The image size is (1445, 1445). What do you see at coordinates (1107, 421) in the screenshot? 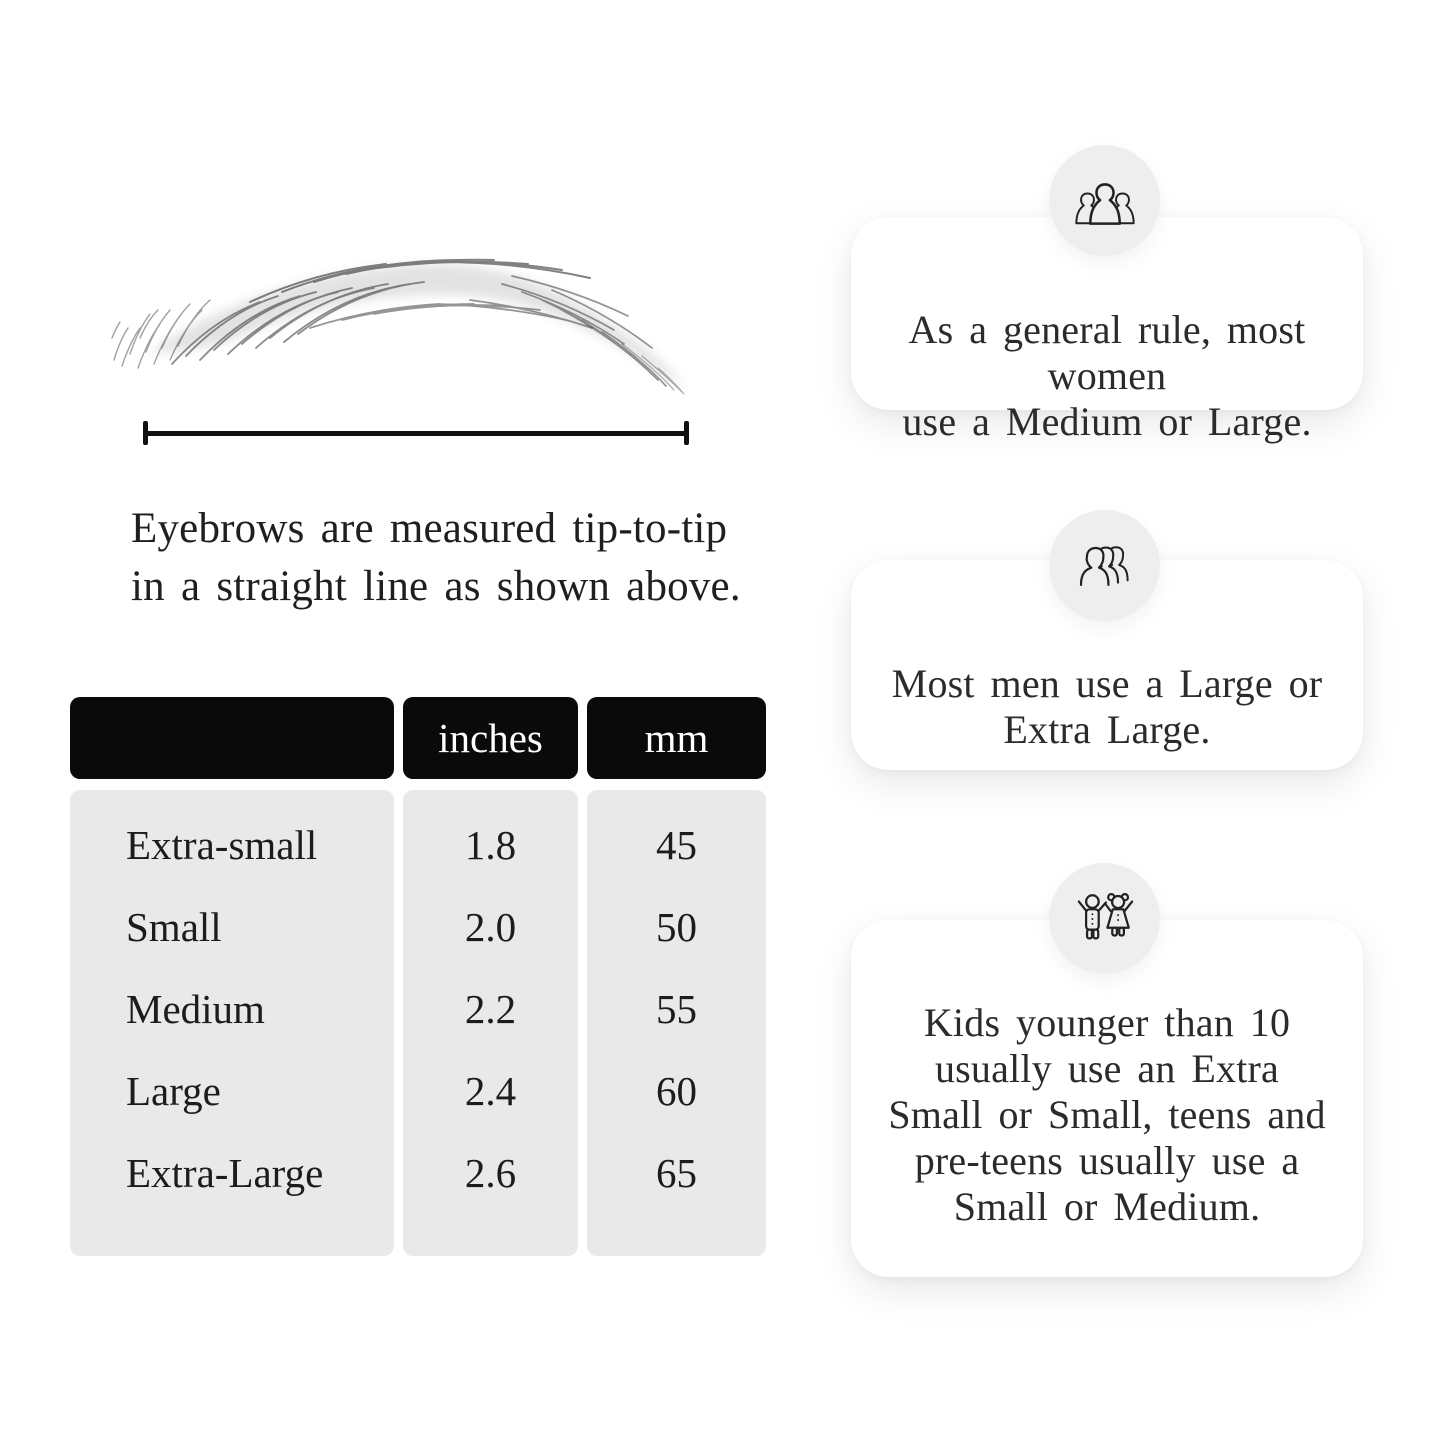
I see `card-text-line: use a Medium or Large.` at bounding box center [1107, 421].